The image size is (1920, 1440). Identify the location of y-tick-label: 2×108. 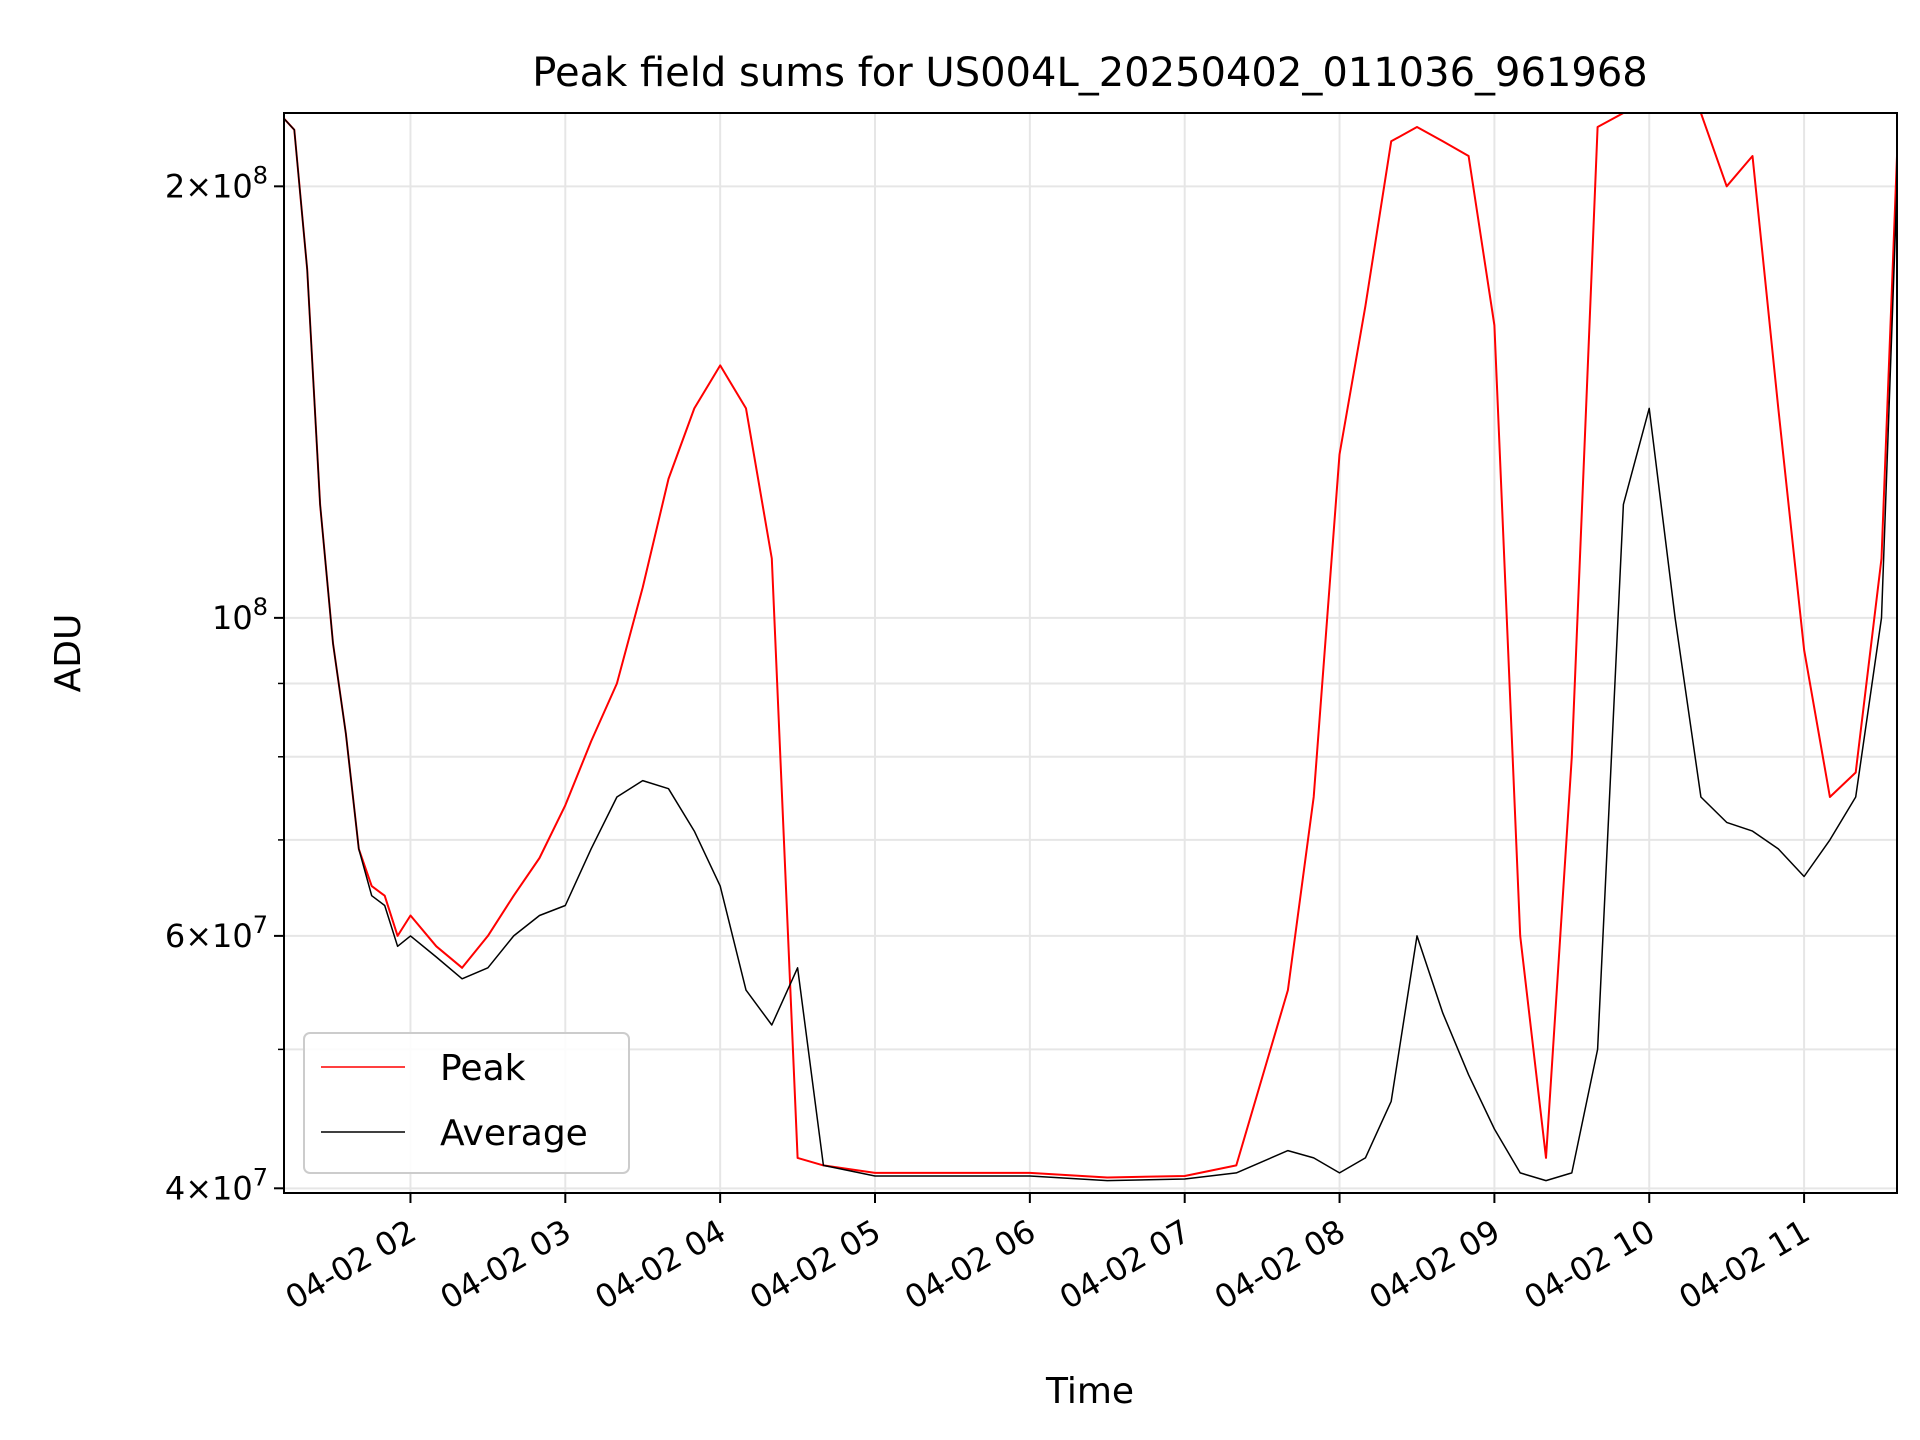
(216, 183).